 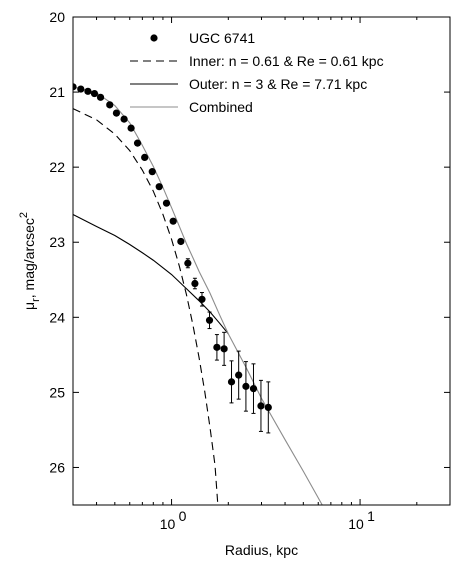 I want to click on x-tick-exponent: 1, so click(x=371, y=516).